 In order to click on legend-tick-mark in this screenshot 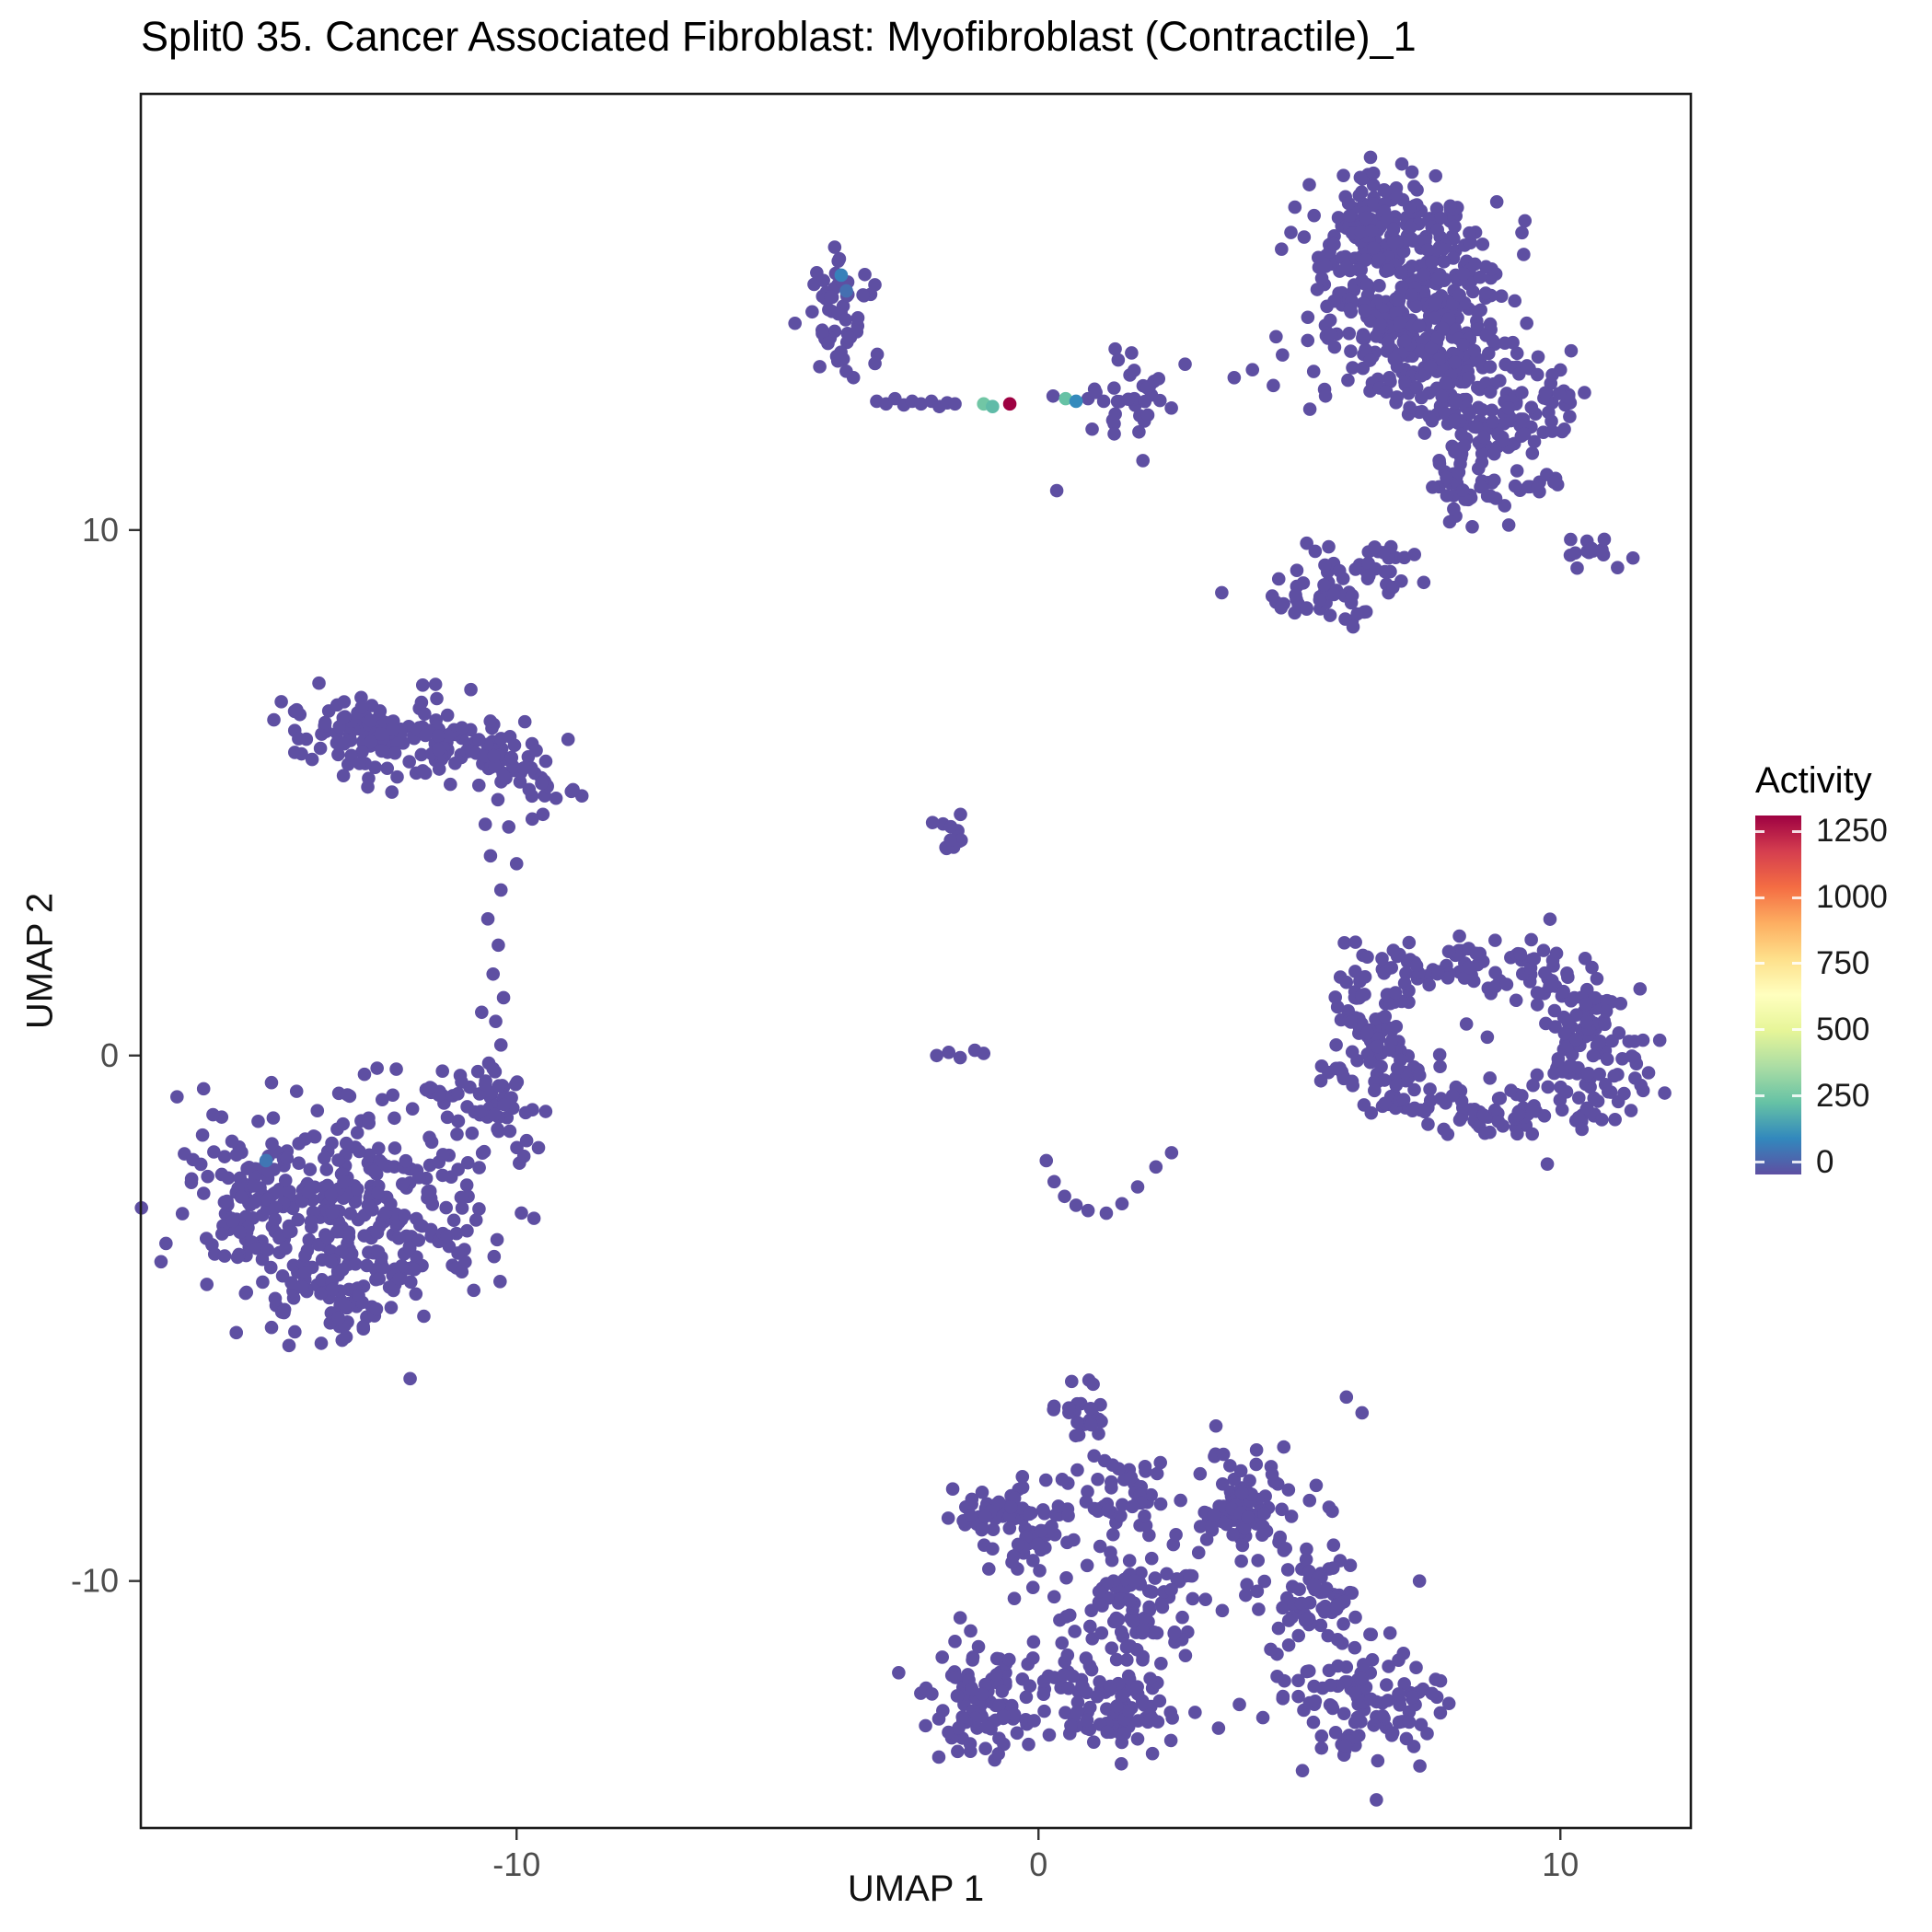, I will do `click(1797, 1096)`.